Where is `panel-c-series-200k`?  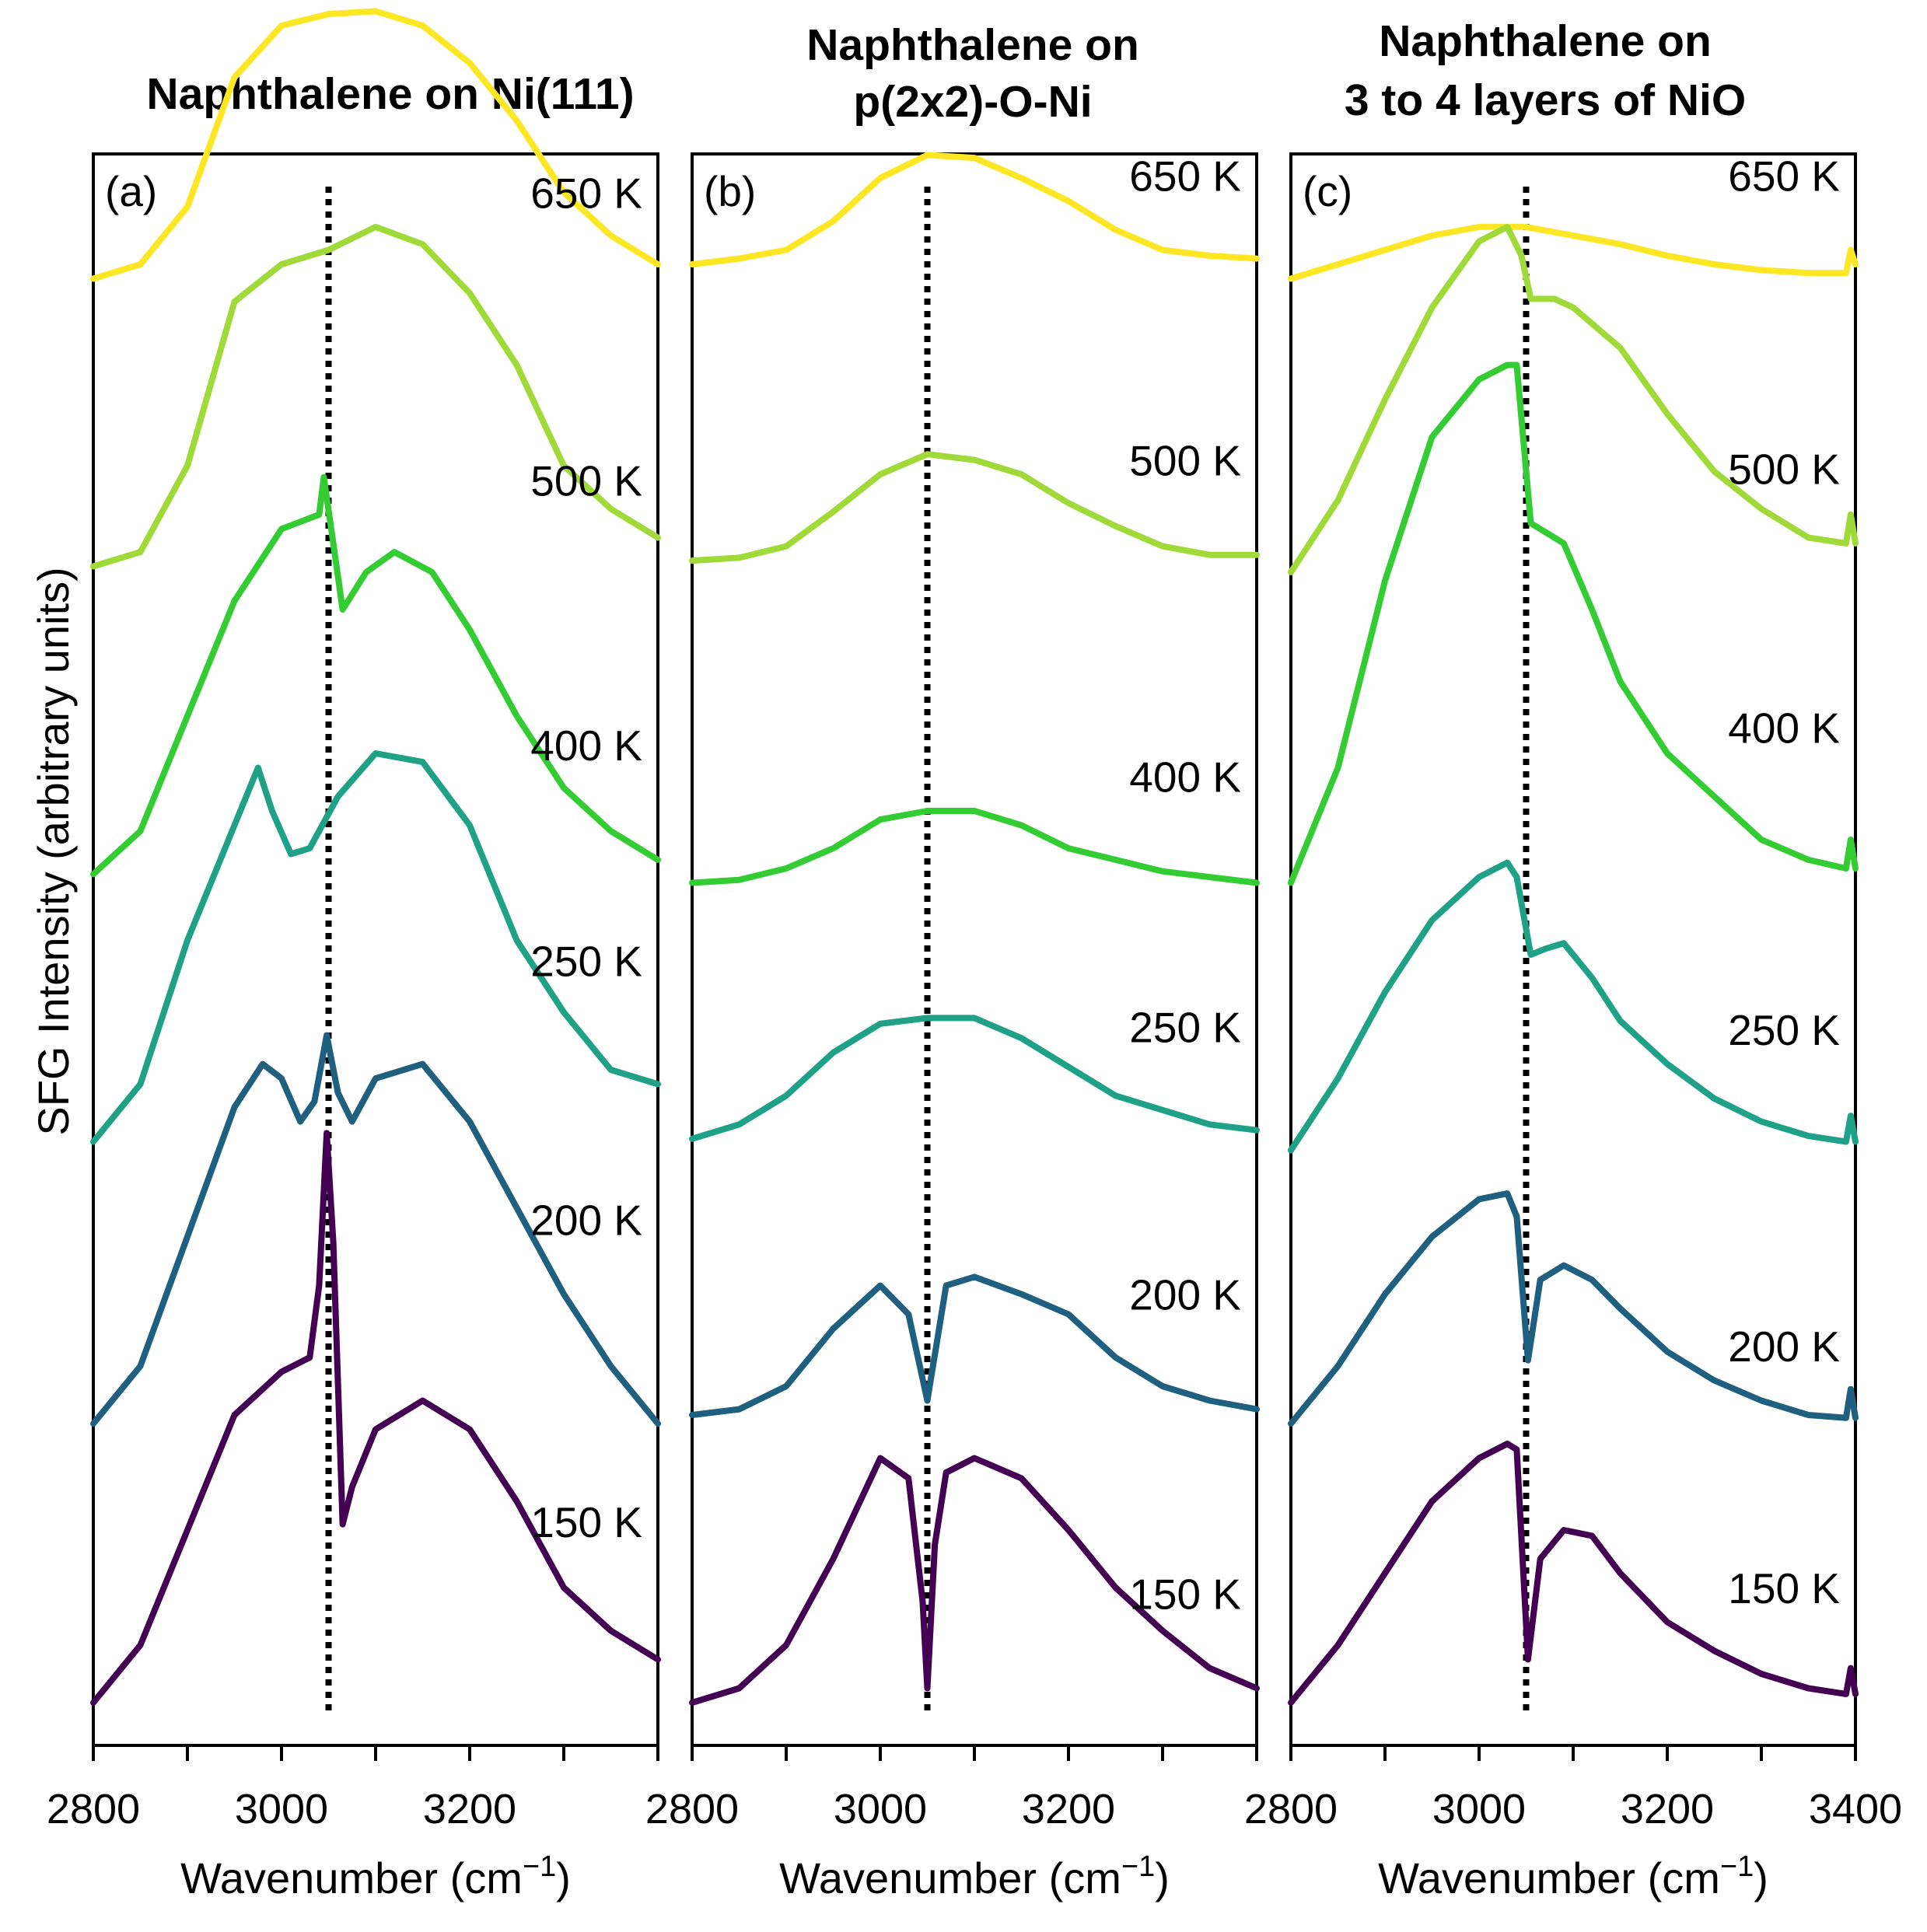 panel-c-series-200k is located at coordinates (1573, 1308).